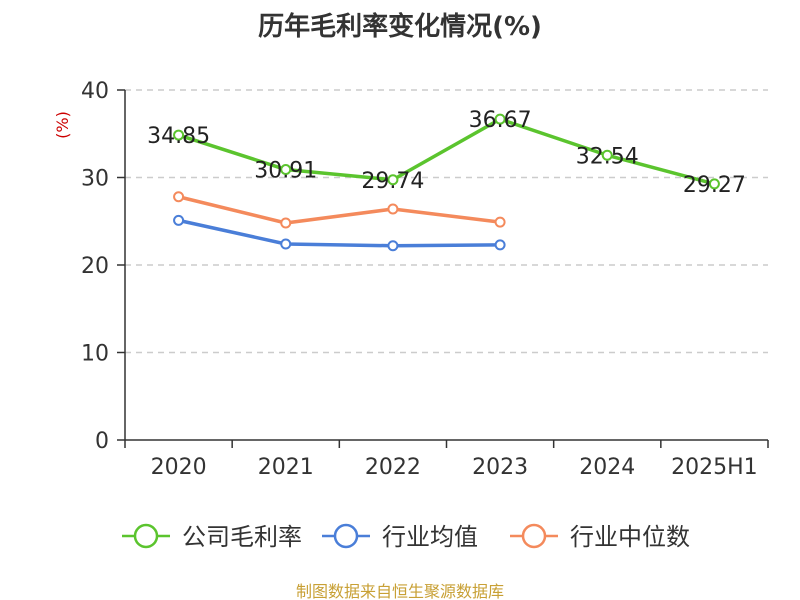  What do you see at coordinates (393, 467) in the screenshot?
I see `x-tick-label: 2022` at bounding box center [393, 467].